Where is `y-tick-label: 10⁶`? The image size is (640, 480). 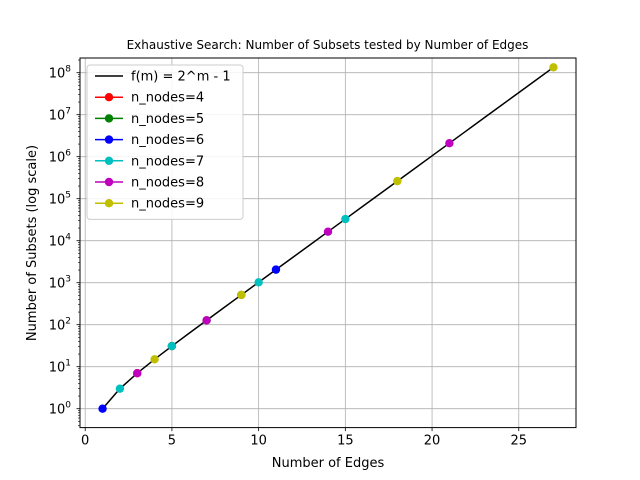
y-tick-label: 10⁶ is located at coordinates (60, 157).